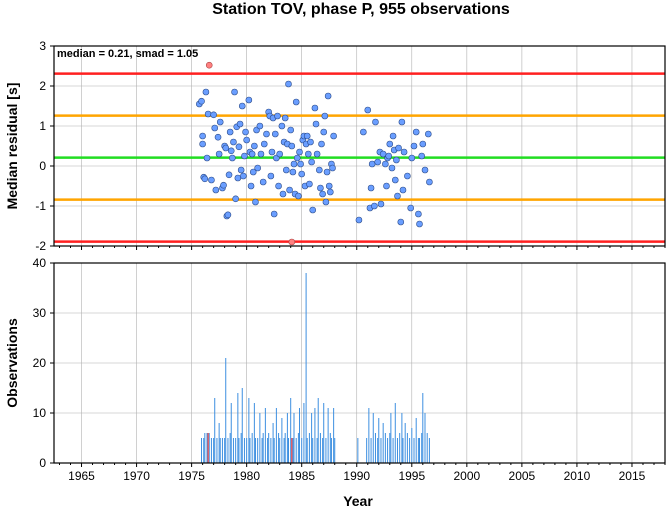 The image size is (669, 511). What do you see at coordinates (81, 476) in the screenshot?
I see `x-tick-label: 1965` at bounding box center [81, 476].